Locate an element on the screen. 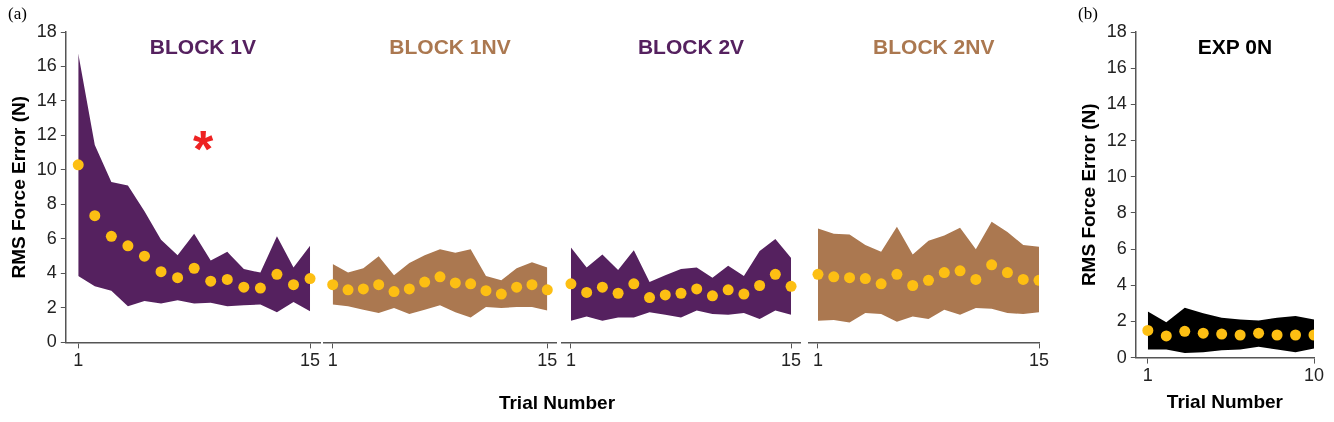 The image size is (1334, 422). text: BLOCK 1V is located at coordinates (202, 46).